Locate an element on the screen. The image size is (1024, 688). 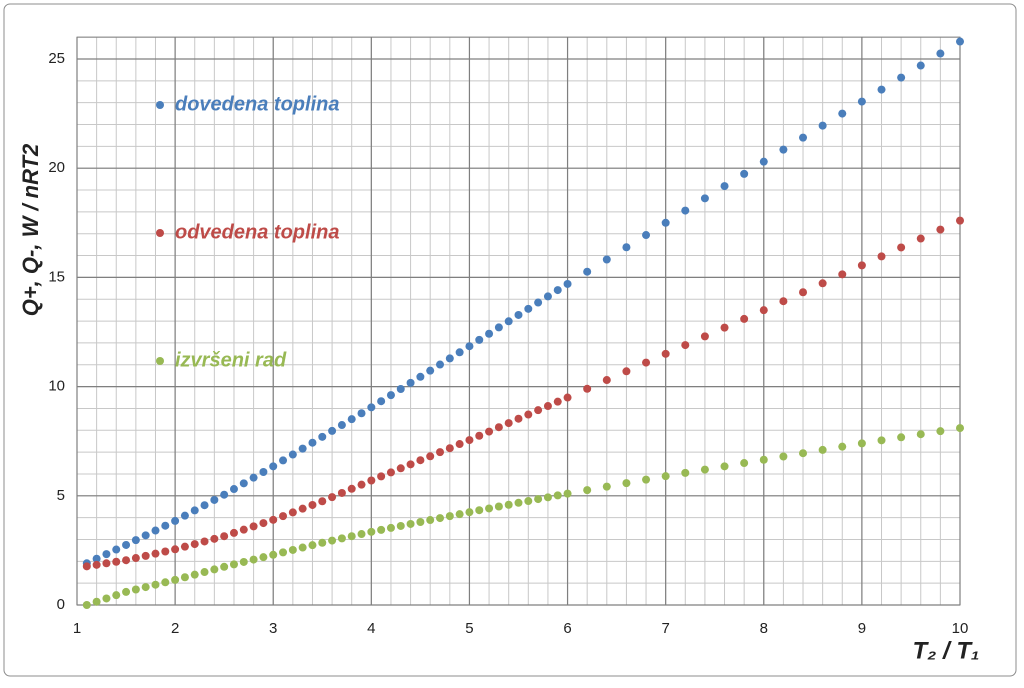
x-tick-label: 6 is located at coordinates (567, 628).